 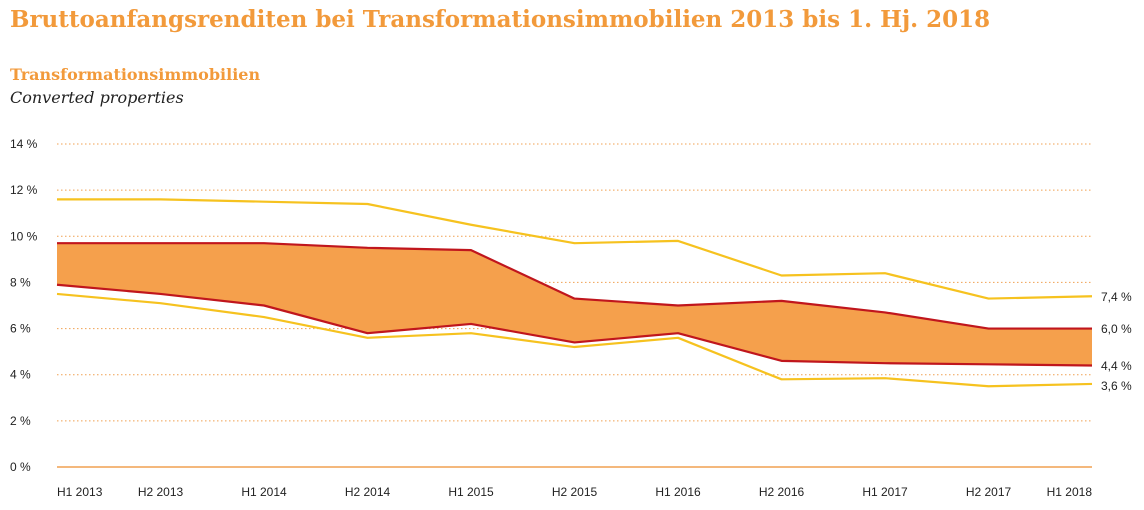 What do you see at coordinates (1070, 492) in the screenshot?
I see `x-tick-label: H1 2018` at bounding box center [1070, 492].